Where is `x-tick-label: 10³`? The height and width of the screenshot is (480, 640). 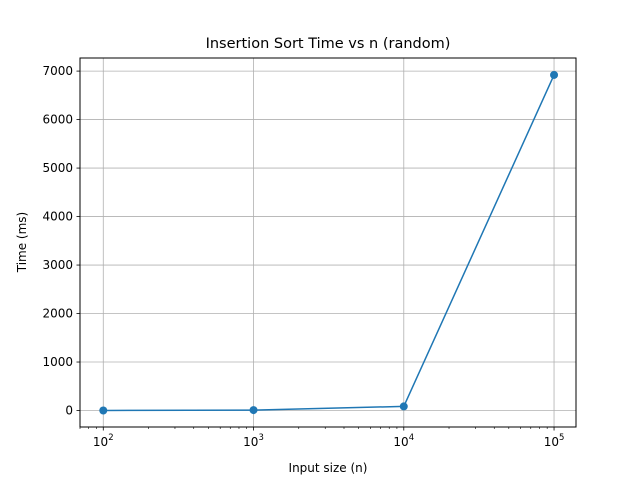
x-tick-label: 10³ is located at coordinates (253, 441).